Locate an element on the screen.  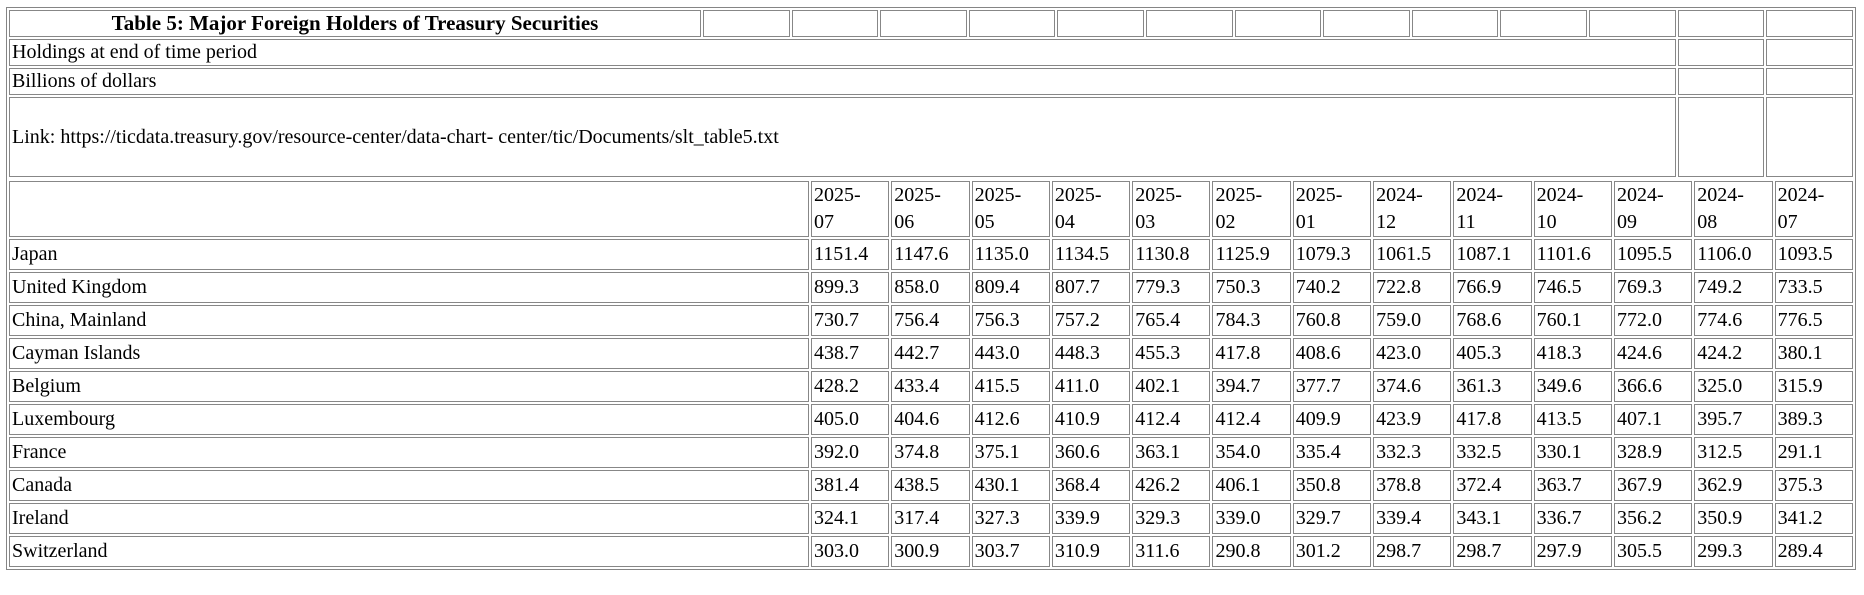
holding-value: 329.3 is located at coordinates (1171, 518).